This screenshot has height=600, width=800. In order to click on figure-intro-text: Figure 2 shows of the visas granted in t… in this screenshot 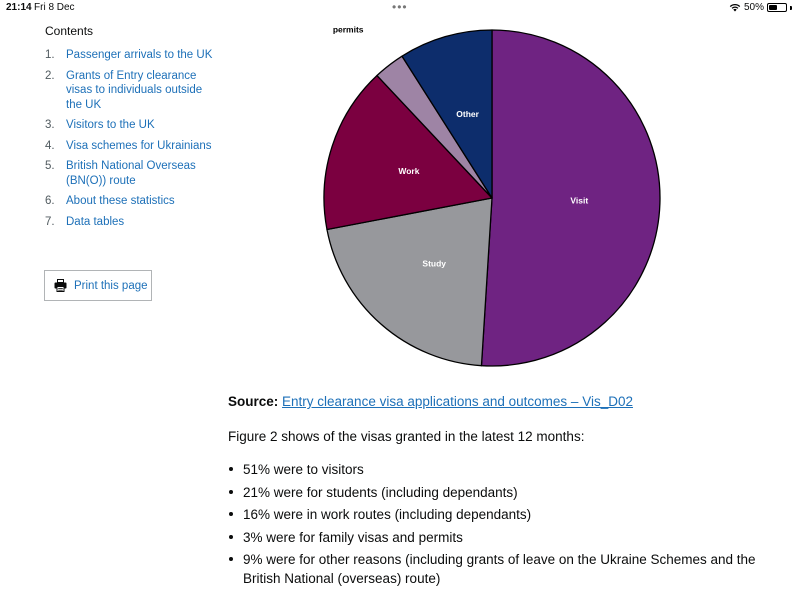, I will do `click(406, 436)`.